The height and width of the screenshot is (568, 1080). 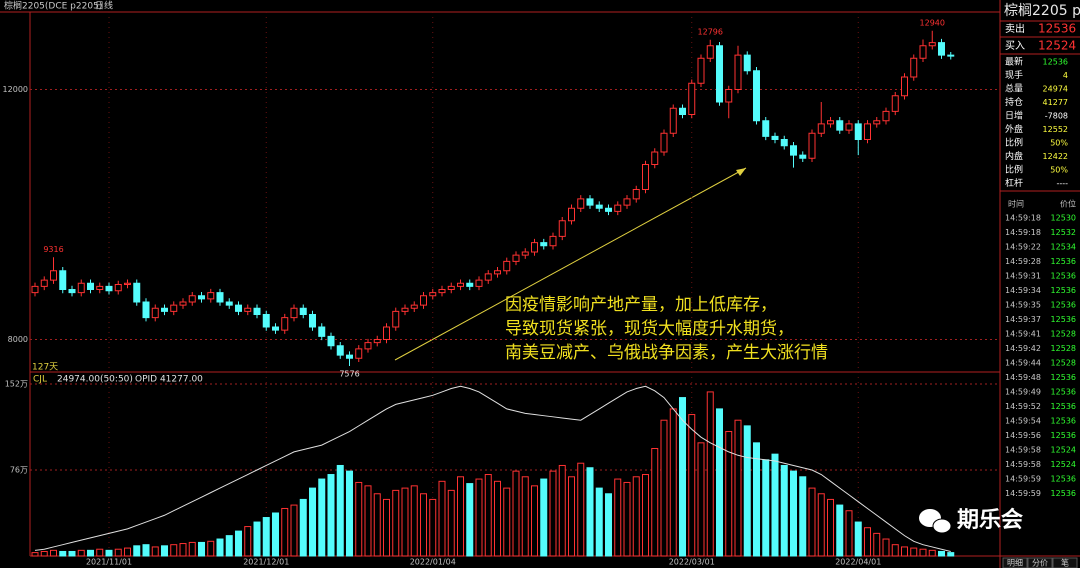 What do you see at coordinates (649, 329) in the screenshot?
I see `annotation: 导致现货紧张，现货大幅度升水期货，` at bounding box center [649, 329].